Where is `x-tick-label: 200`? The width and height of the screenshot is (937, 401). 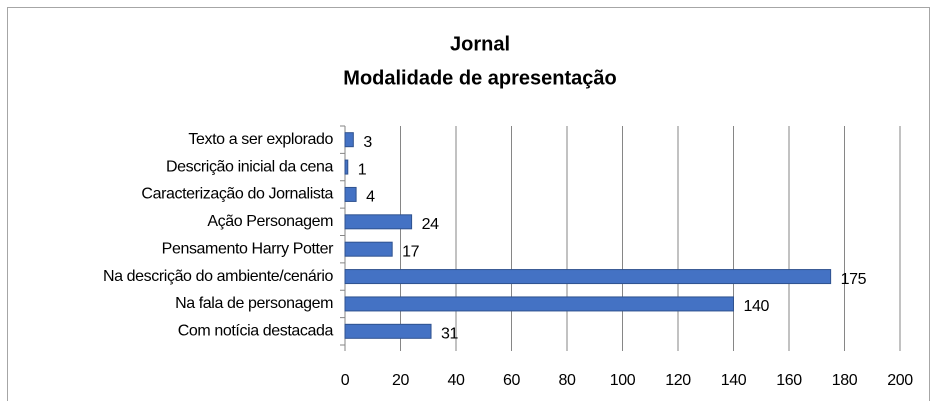
x-tick-label: 200 is located at coordinates (900, 380).